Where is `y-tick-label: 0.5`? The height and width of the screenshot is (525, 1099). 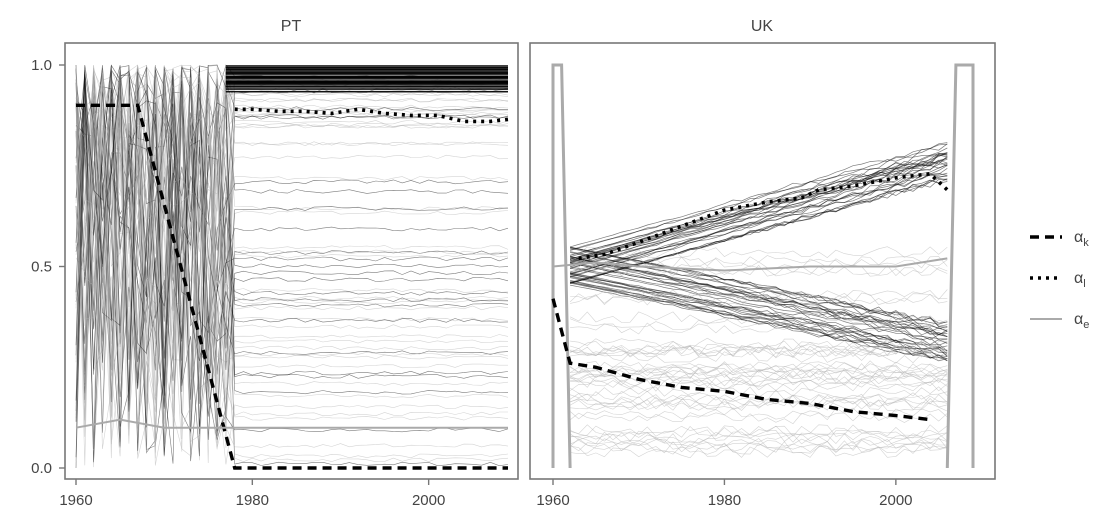 y-tick-label: 0.5 is located at coordinates (41, 267).